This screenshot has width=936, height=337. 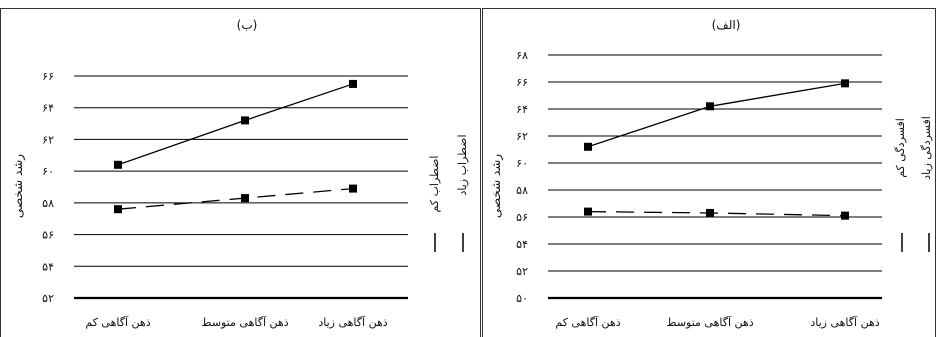 I want to click on chart-alef-y-tick-label: ۵۸, so click(x=522, y=190).